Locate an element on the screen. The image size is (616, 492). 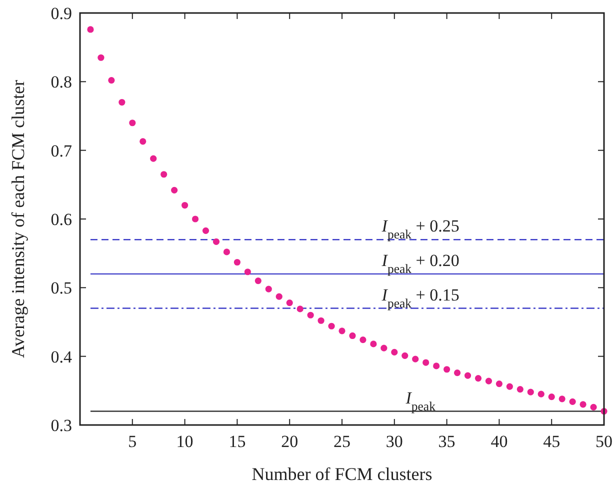
y-tick-label: 0.8 is located at coordinates (61, 82).